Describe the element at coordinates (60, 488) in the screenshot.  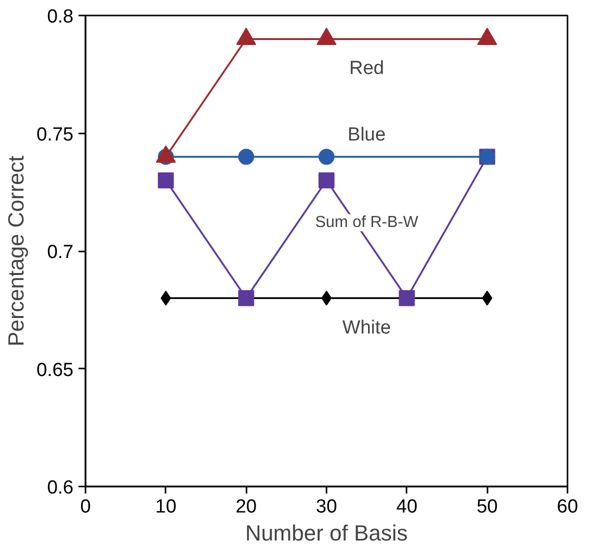
I see `y-tick-label: 0.6` at that location.